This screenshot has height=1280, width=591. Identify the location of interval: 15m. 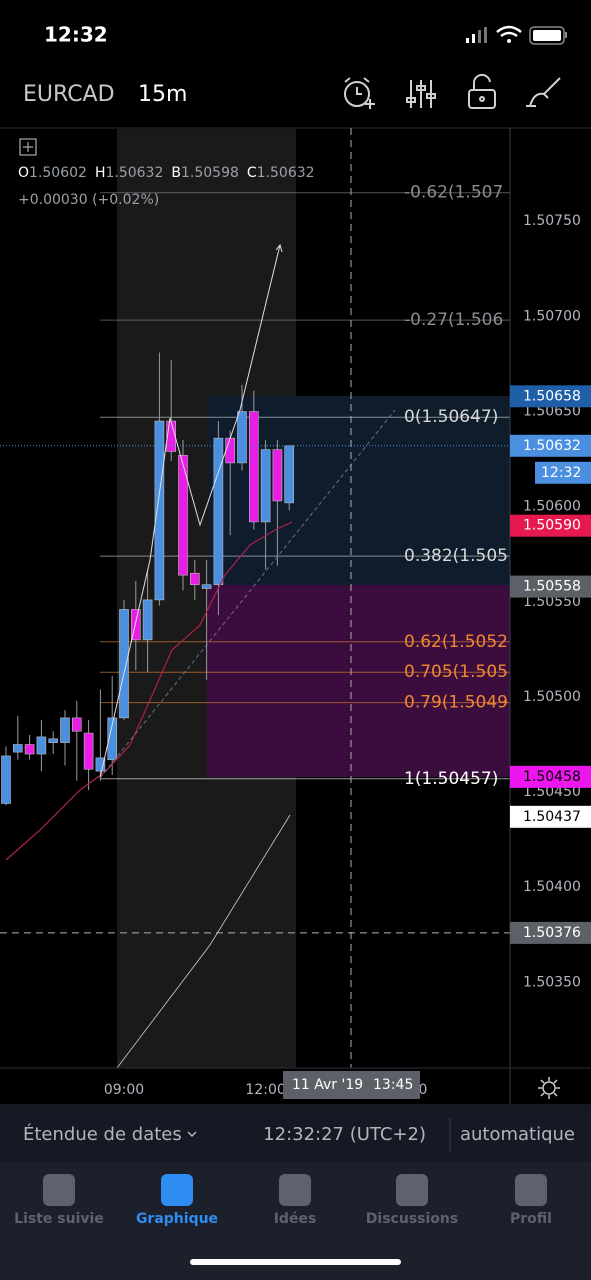
(162, 94).